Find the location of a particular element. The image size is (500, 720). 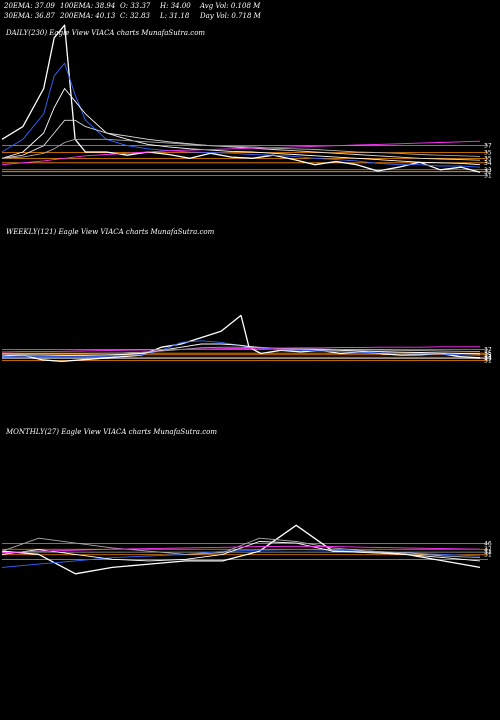

weekly-level-label: 37 is located at coordinates (488, 349).